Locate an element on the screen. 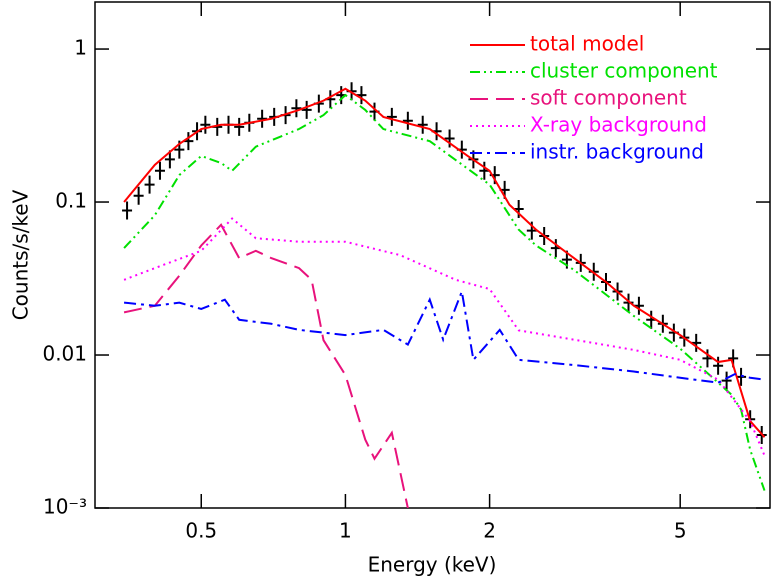 This screenshot has height=581, width=775. x-tick-label: 1 is located at coordinates (345, 531).